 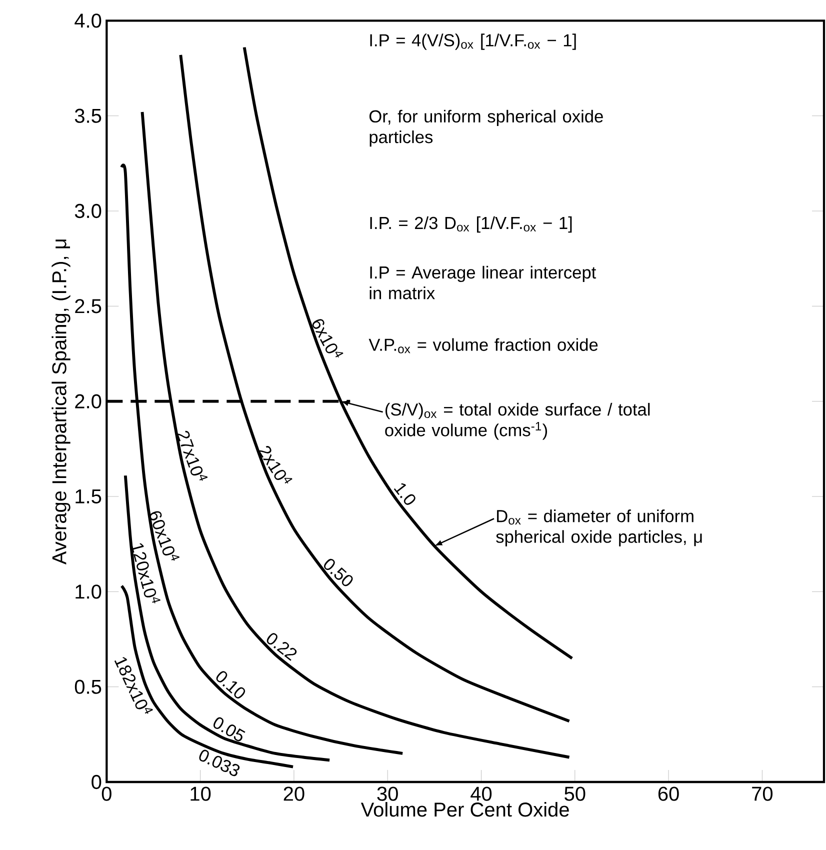 What do you see at coordinates (481, 793) in the screenshot?
I see `x-tick-label: 40` at bounding box center [481, 793].